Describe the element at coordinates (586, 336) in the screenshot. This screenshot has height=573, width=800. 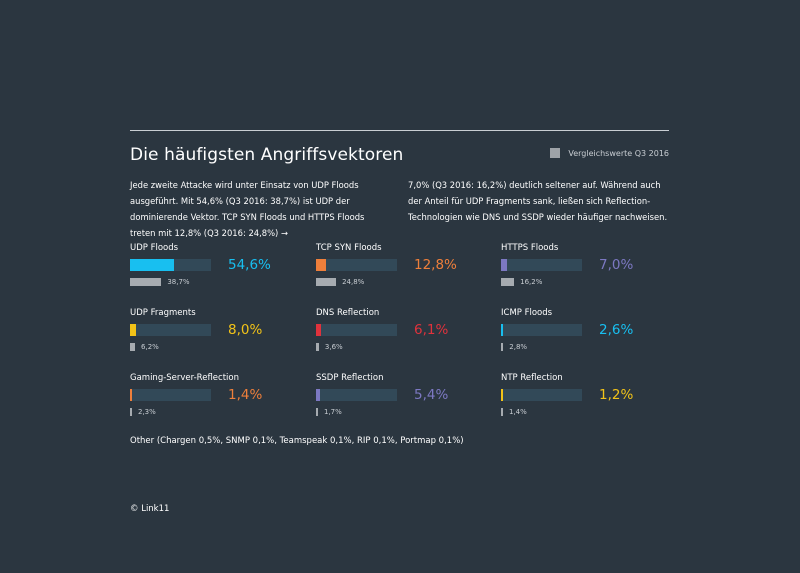
I see `stat-icmp-floods: ICMP Floods 2,6% 2,8%` at that location.